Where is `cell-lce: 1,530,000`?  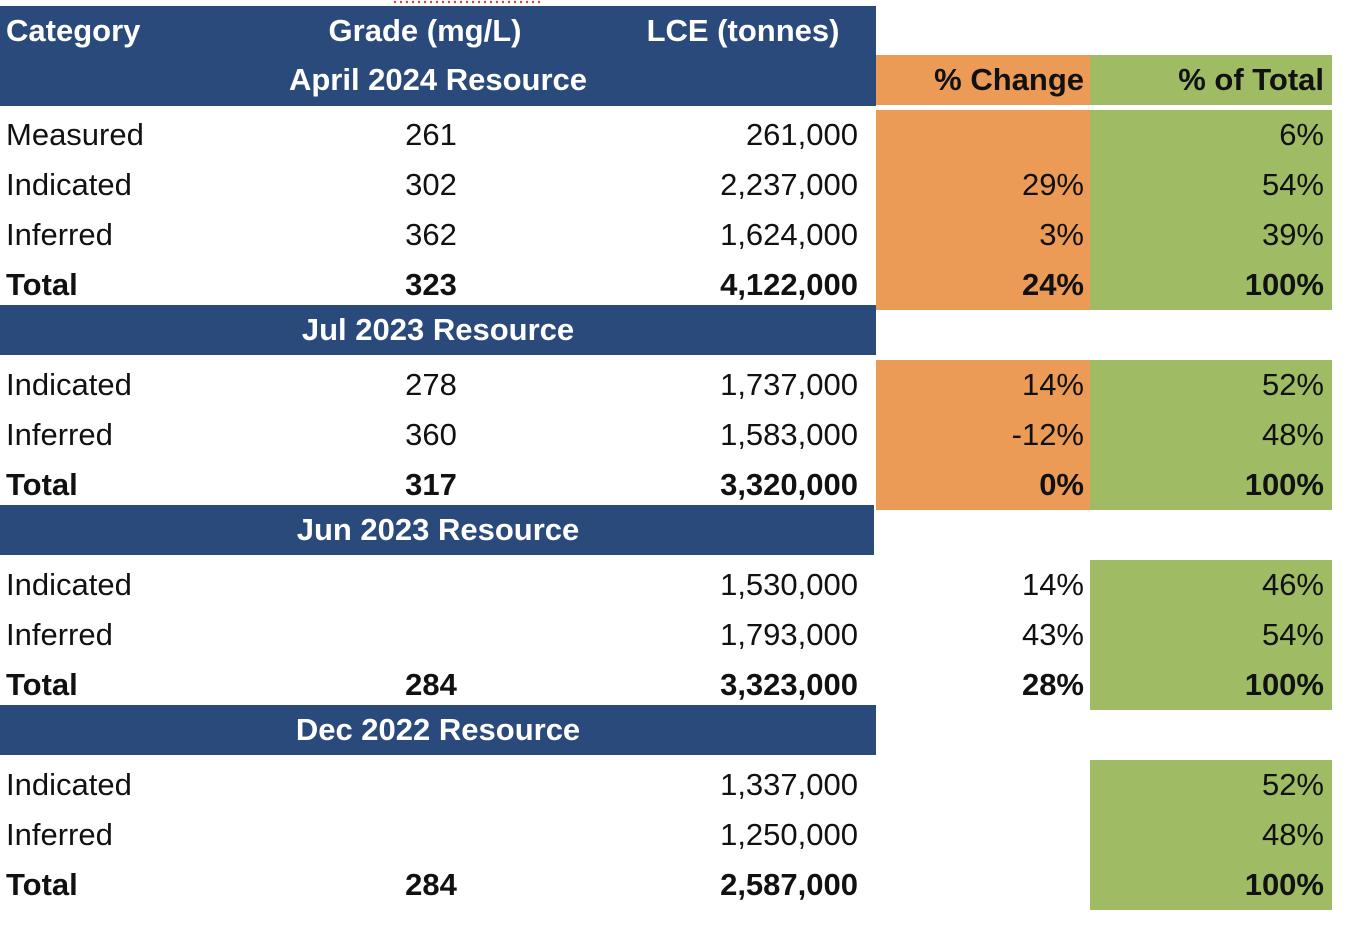
cell-lce: 1,530,000 is located at coordinates (789, 584).